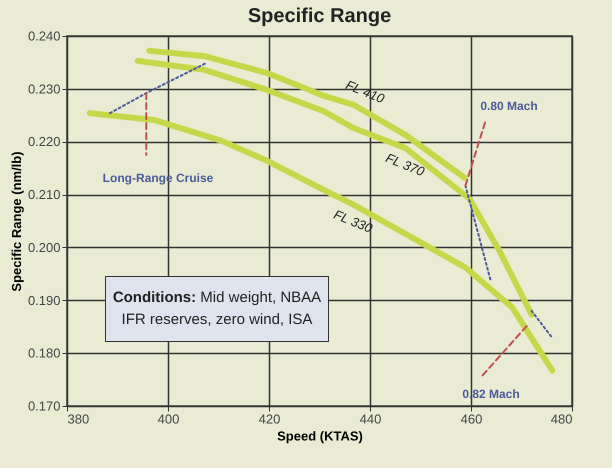 Image resolution: width=612 pixels, height=468 pixels. What do you see at coordinates (509, 106) in the screenshot?
I see `annotation: 0.80 Mach` at bounding box center [509, 106].